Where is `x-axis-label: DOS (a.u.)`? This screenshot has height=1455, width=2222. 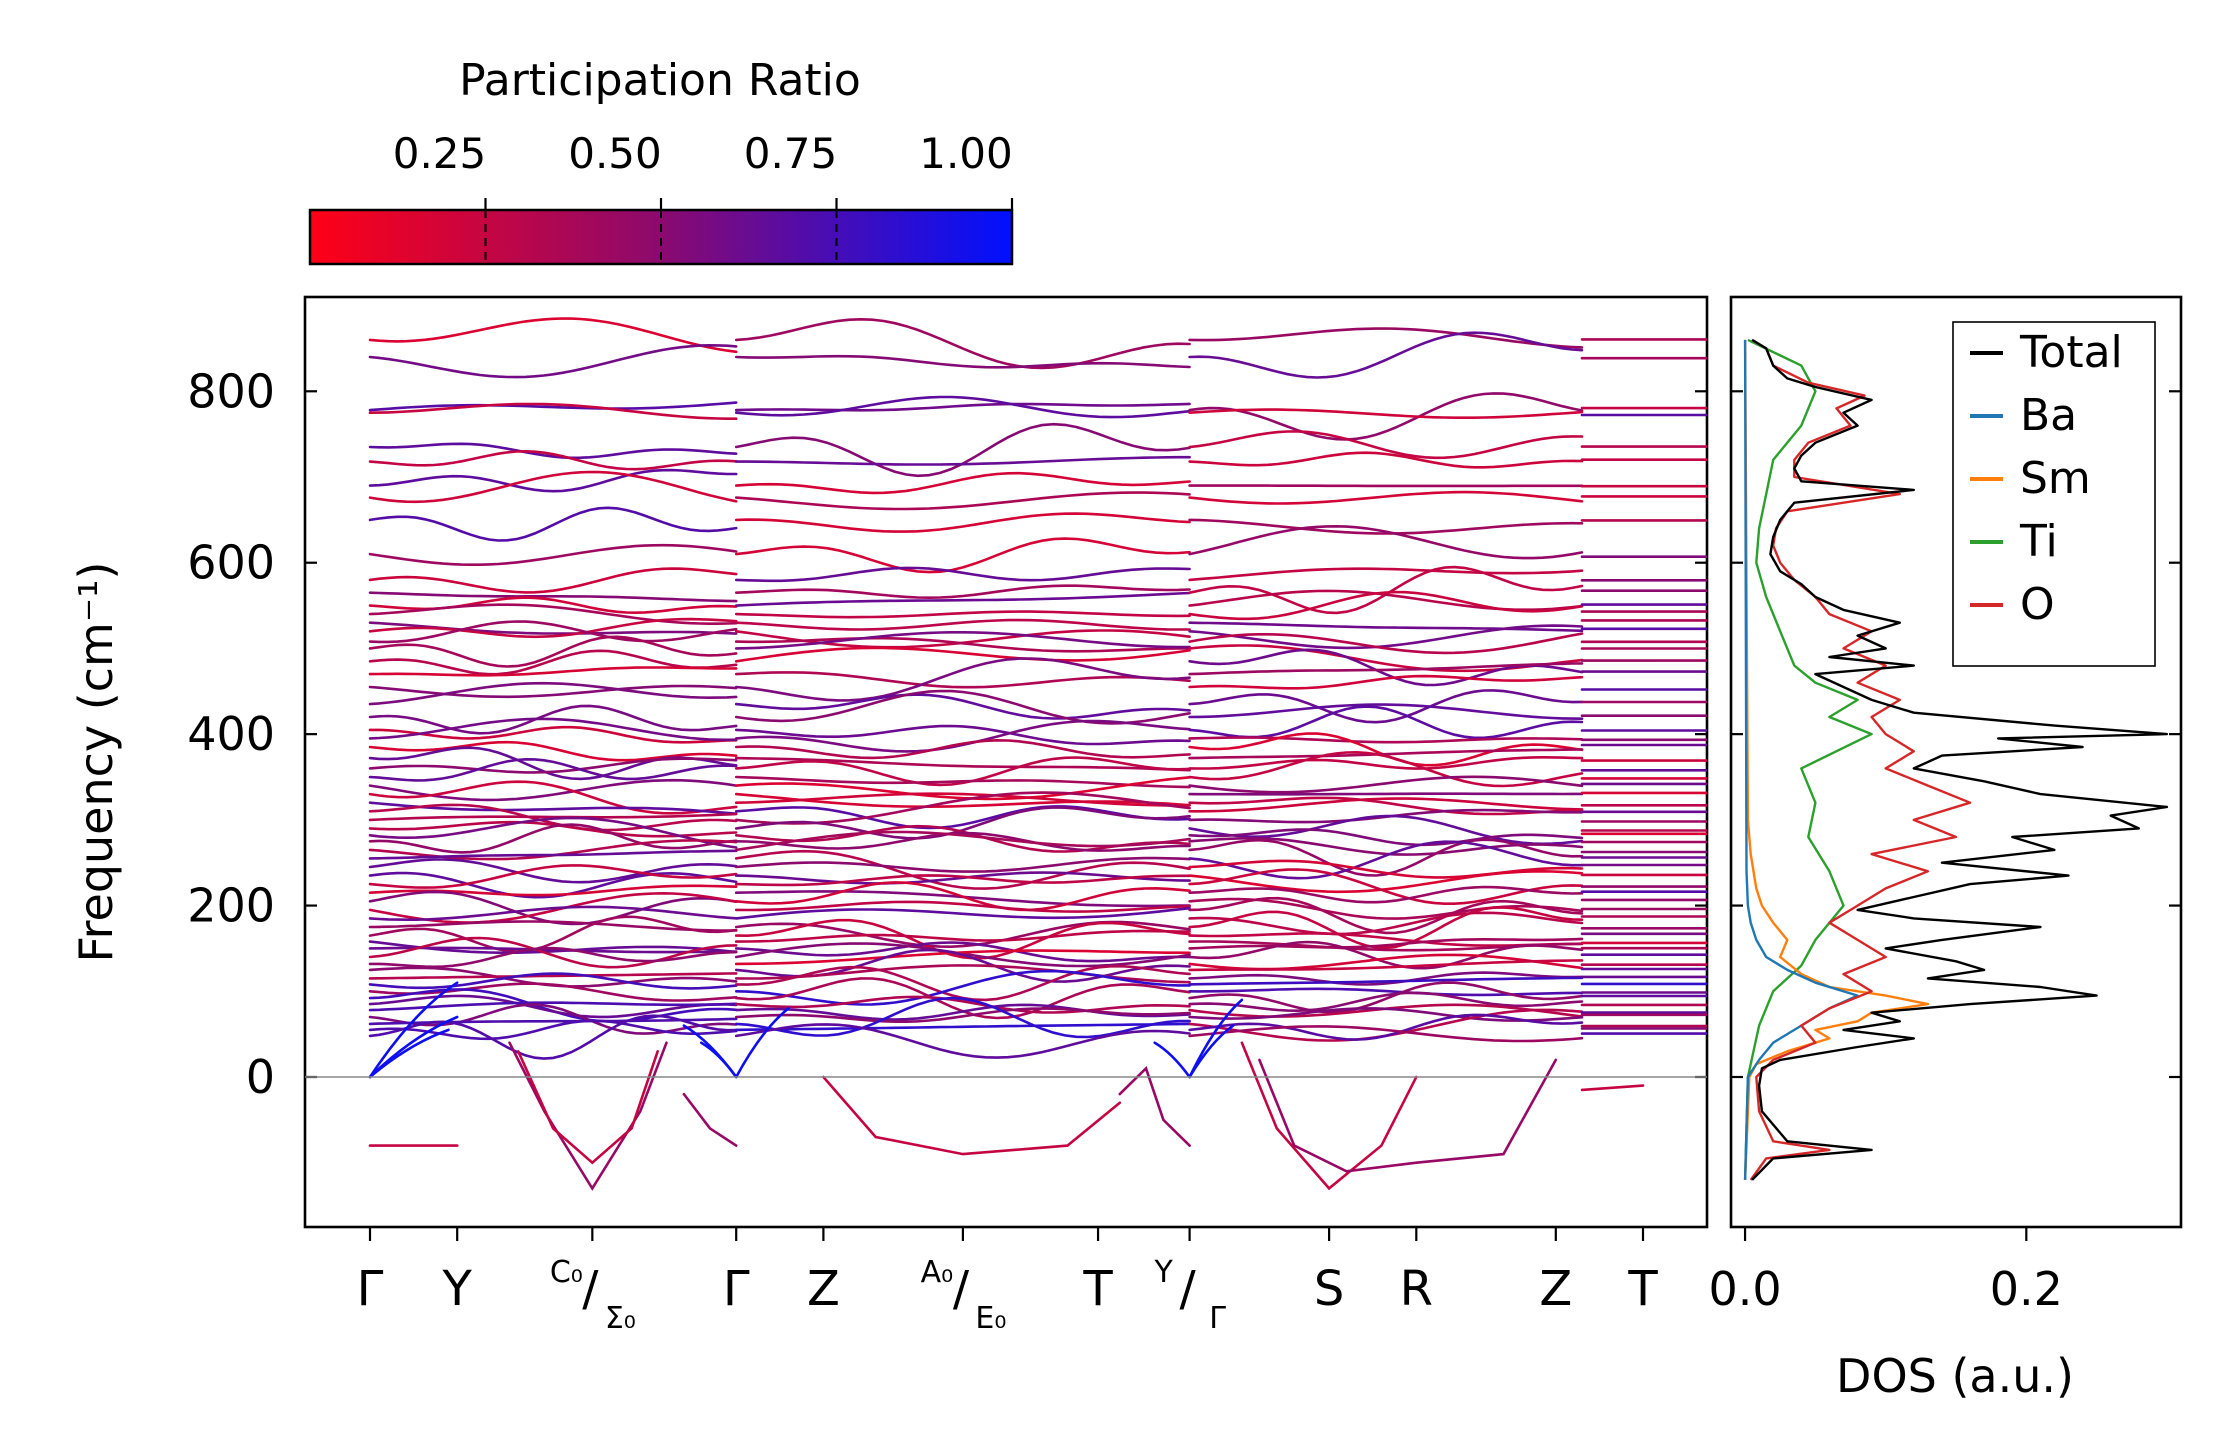 x-axis-label: DOS (a.u.) is located at coordinates (1955, 1376).